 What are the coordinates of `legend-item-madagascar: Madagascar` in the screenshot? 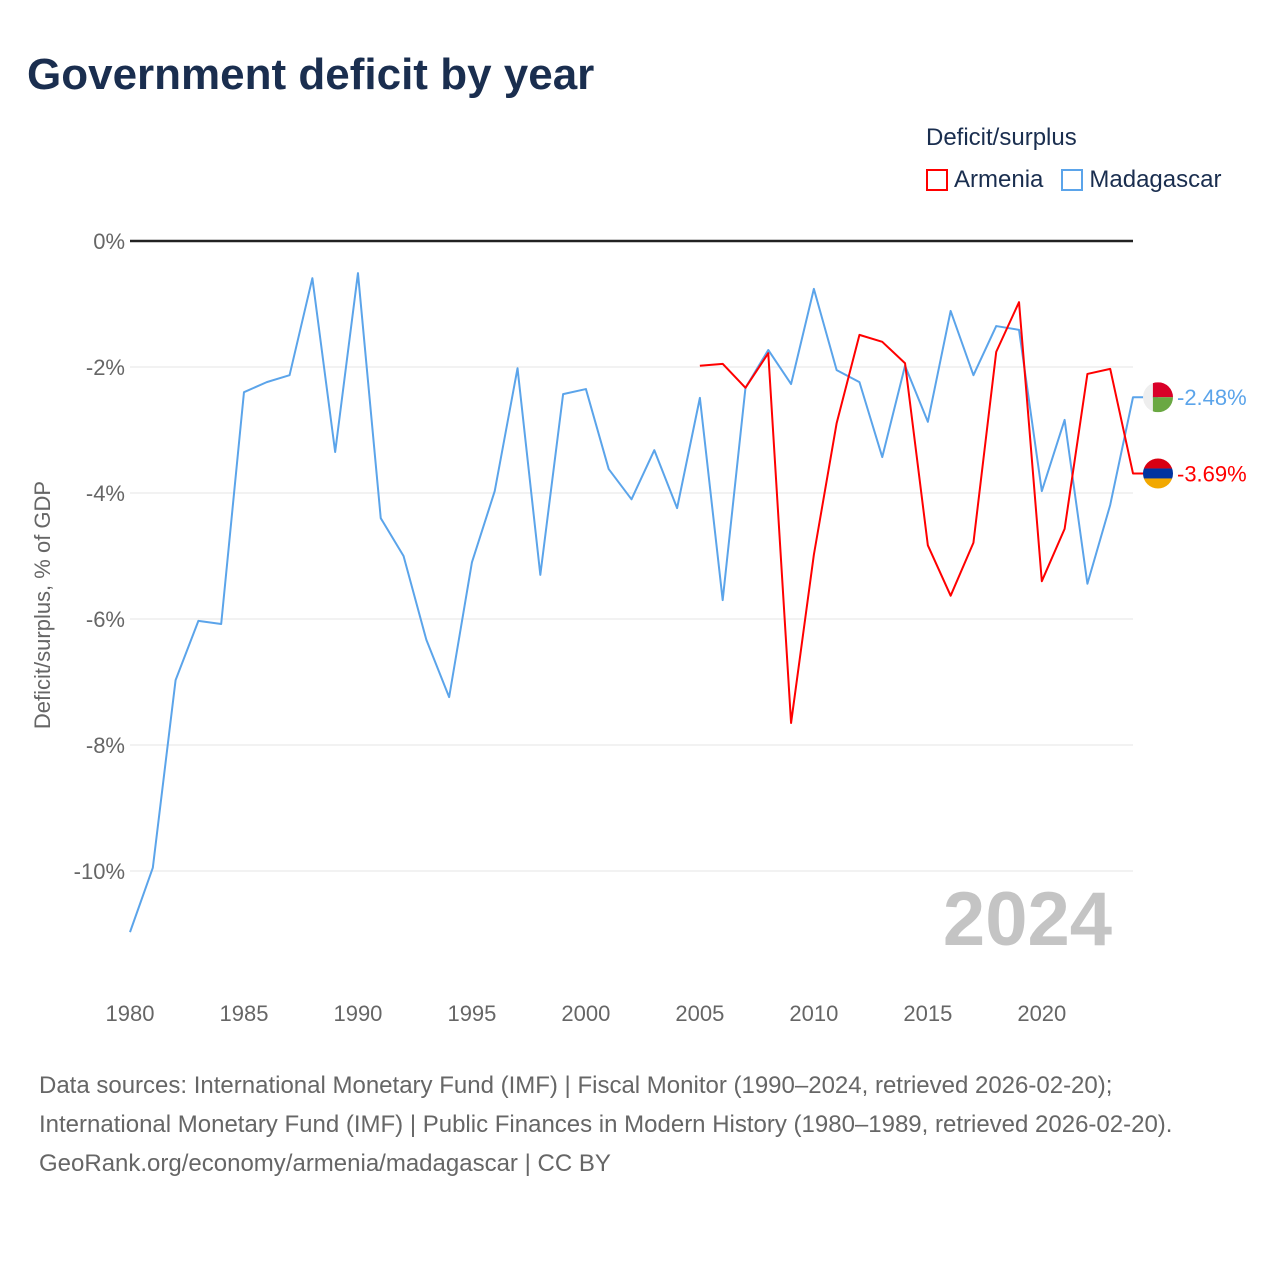 It's located at (1141, 180).